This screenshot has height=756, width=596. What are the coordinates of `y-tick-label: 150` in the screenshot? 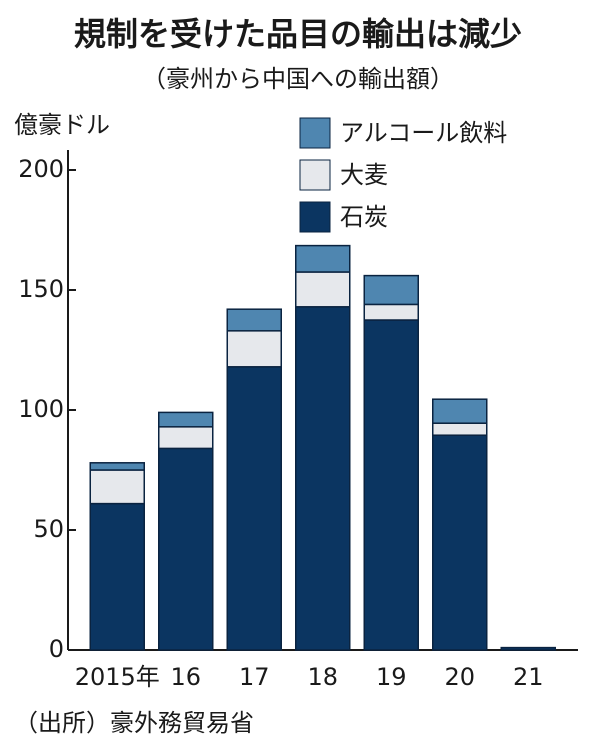 It's located at (41, 289).